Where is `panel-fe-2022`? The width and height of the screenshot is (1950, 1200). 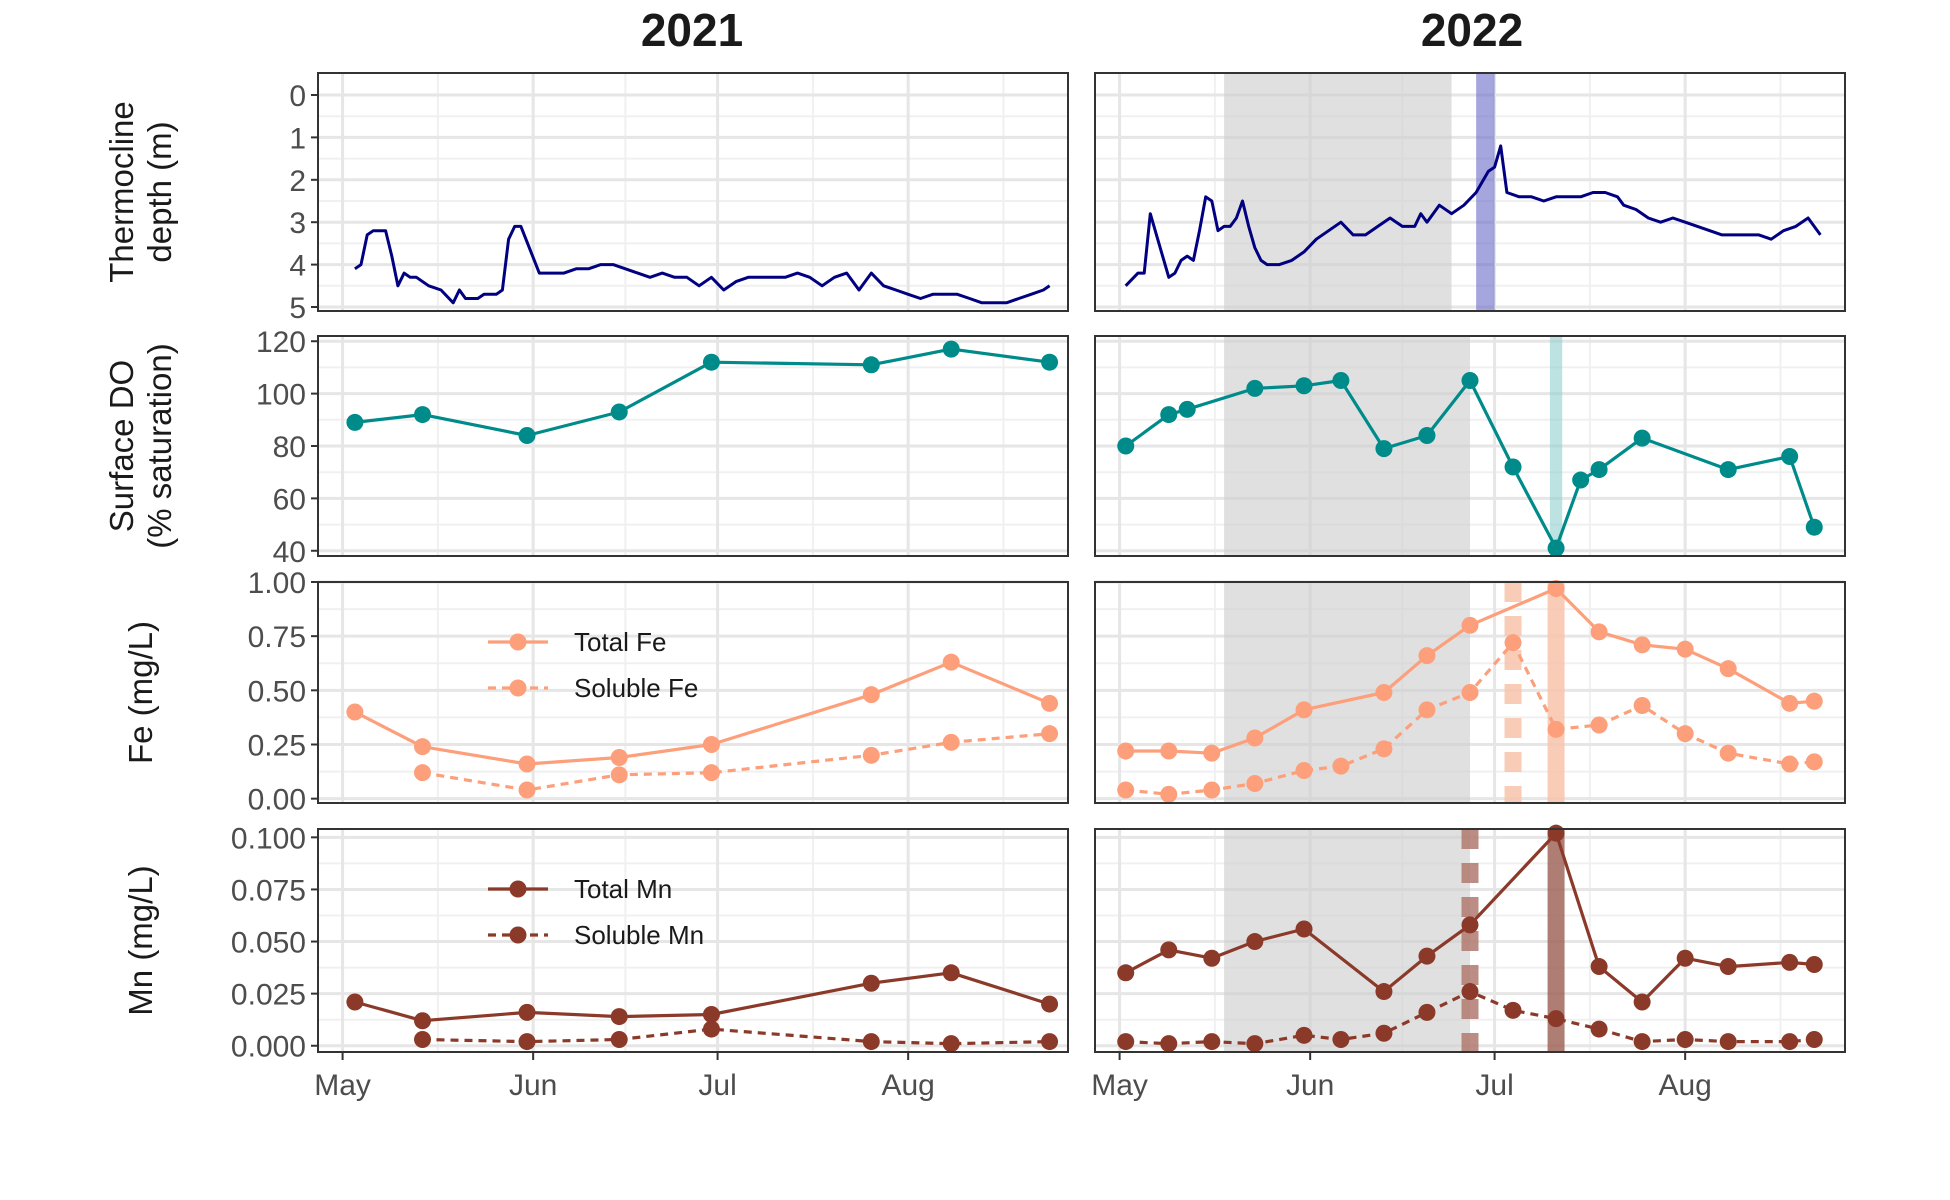 panel-fe-2022 is located at coordinates (1470, 692).